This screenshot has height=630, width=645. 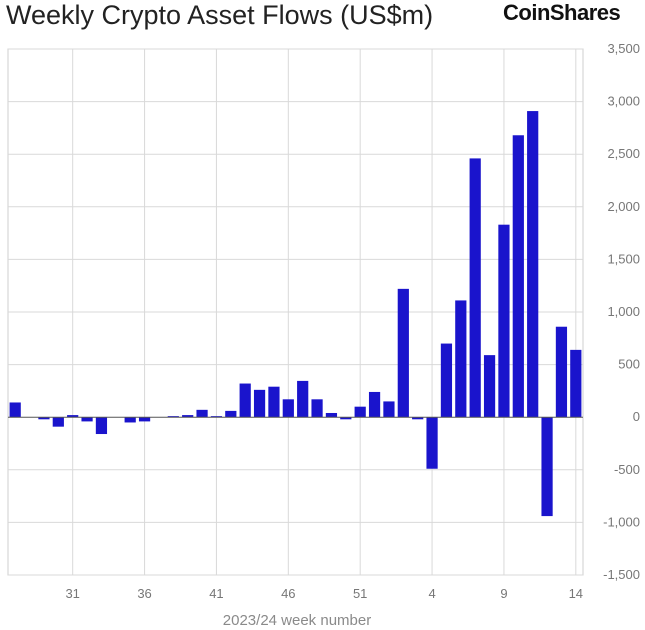 What do you see at coordinates (562, 12) in the screenshot?
I see `coinshares-logo: CoinShares` at bounding box center [562, 12].